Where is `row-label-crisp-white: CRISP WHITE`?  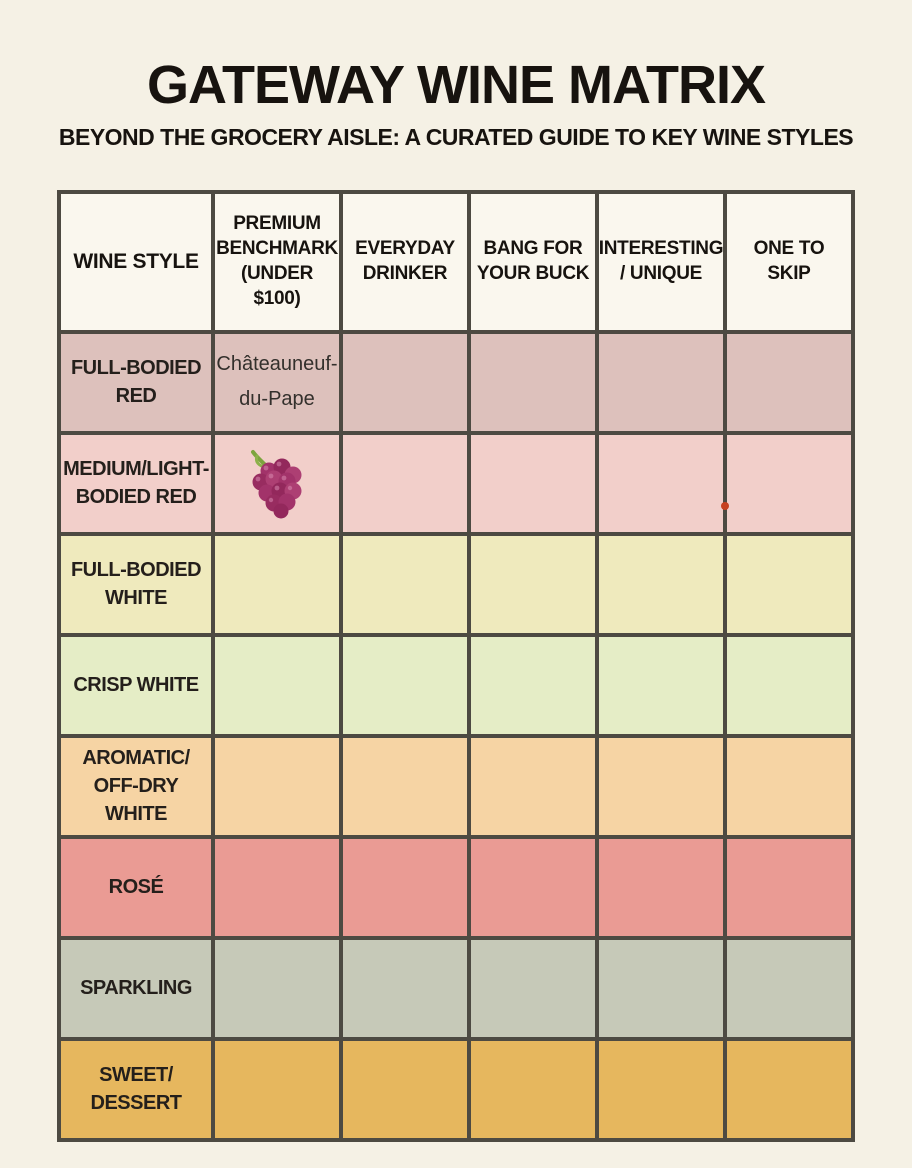 row-label-crisp-white: CRISP WHITE is located at coordinates (136, 685).